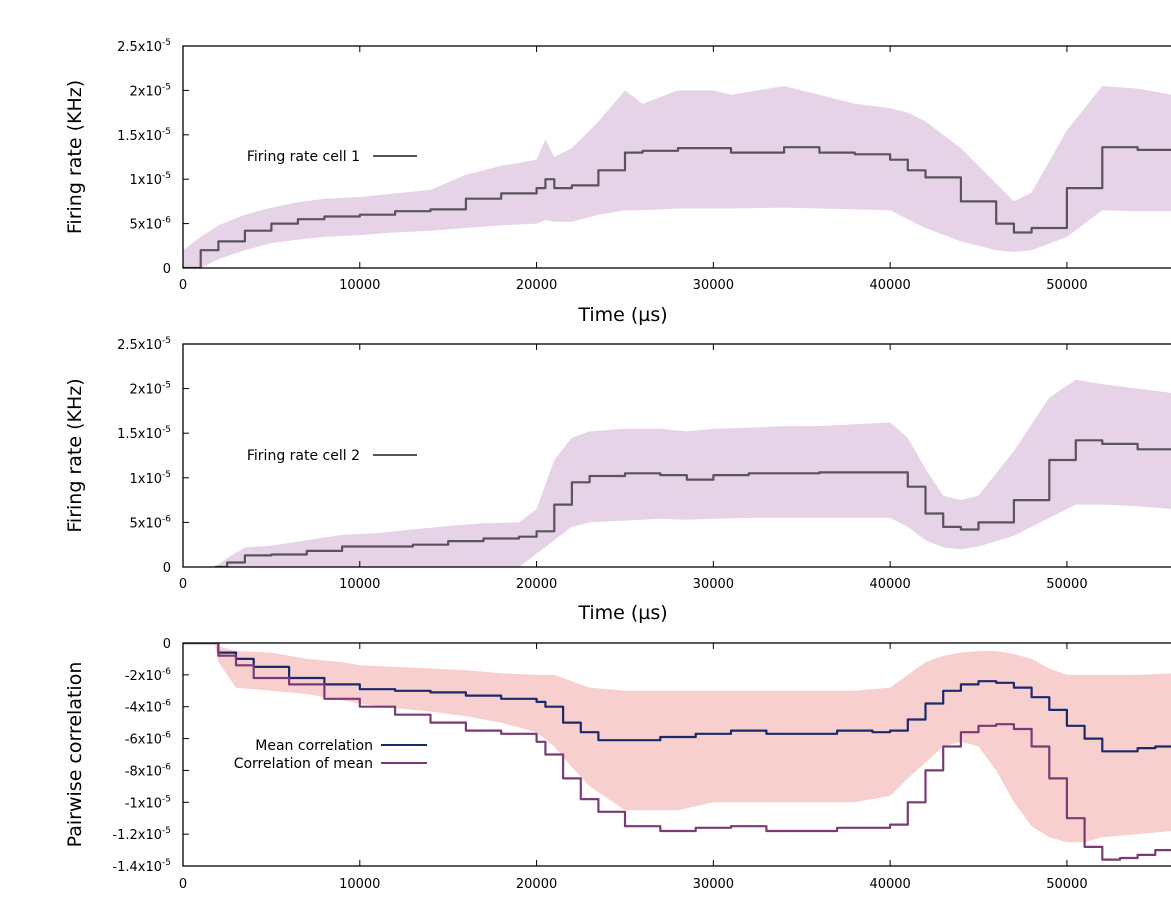 The height and width of the screenshot is (899, 1171). Describe the element at coordinates (303, 456) in the screenshot. I see `legend-label: Firing rate cell 2` at that location.